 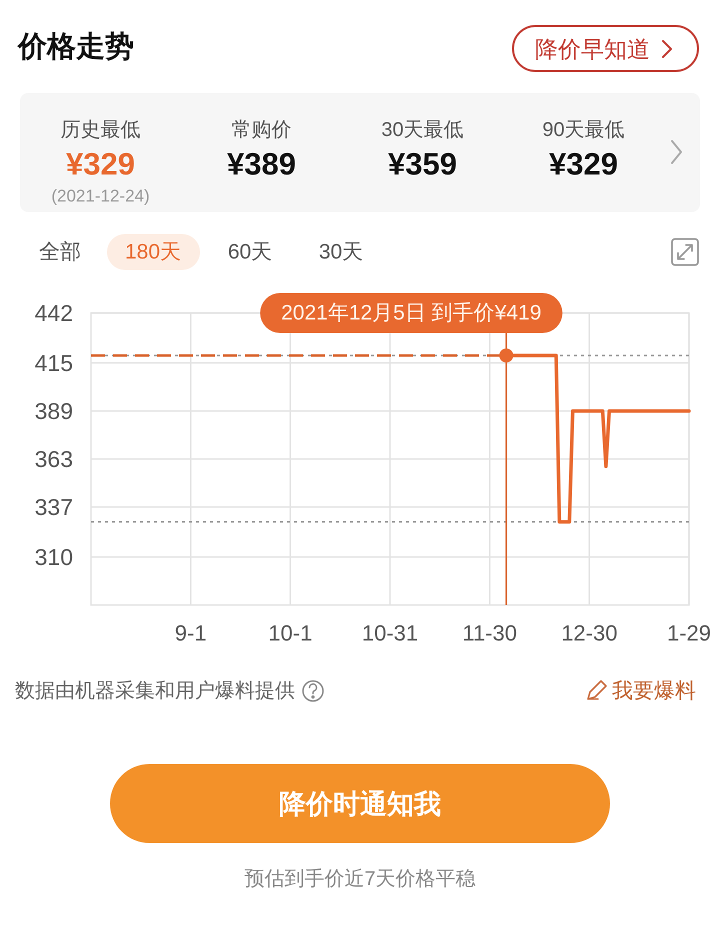 What do you see at coordinates (53, 363) in the screenshot?
I see `y-tick-label: 415` at bounding box center [53, 363].